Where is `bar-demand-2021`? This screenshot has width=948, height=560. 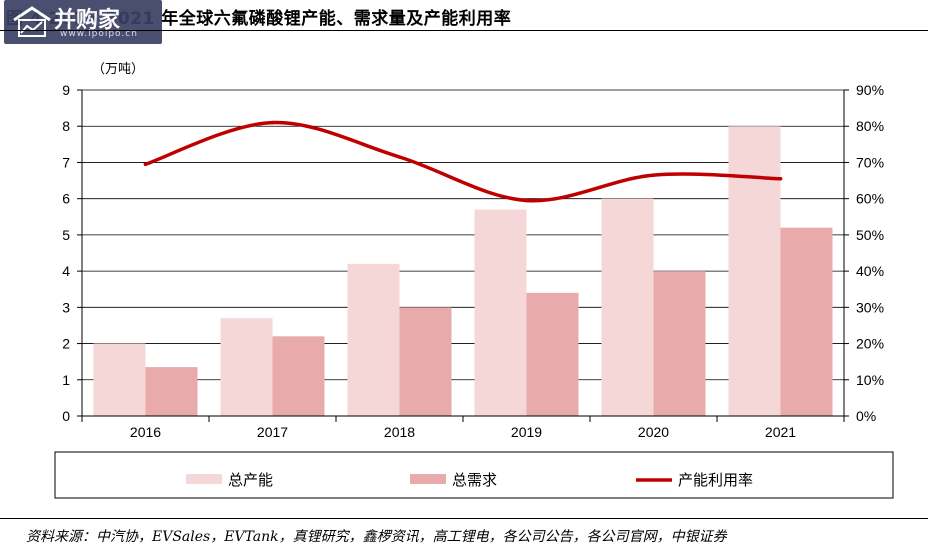
bar-demand-2021 is located at coordinates (806, 321).